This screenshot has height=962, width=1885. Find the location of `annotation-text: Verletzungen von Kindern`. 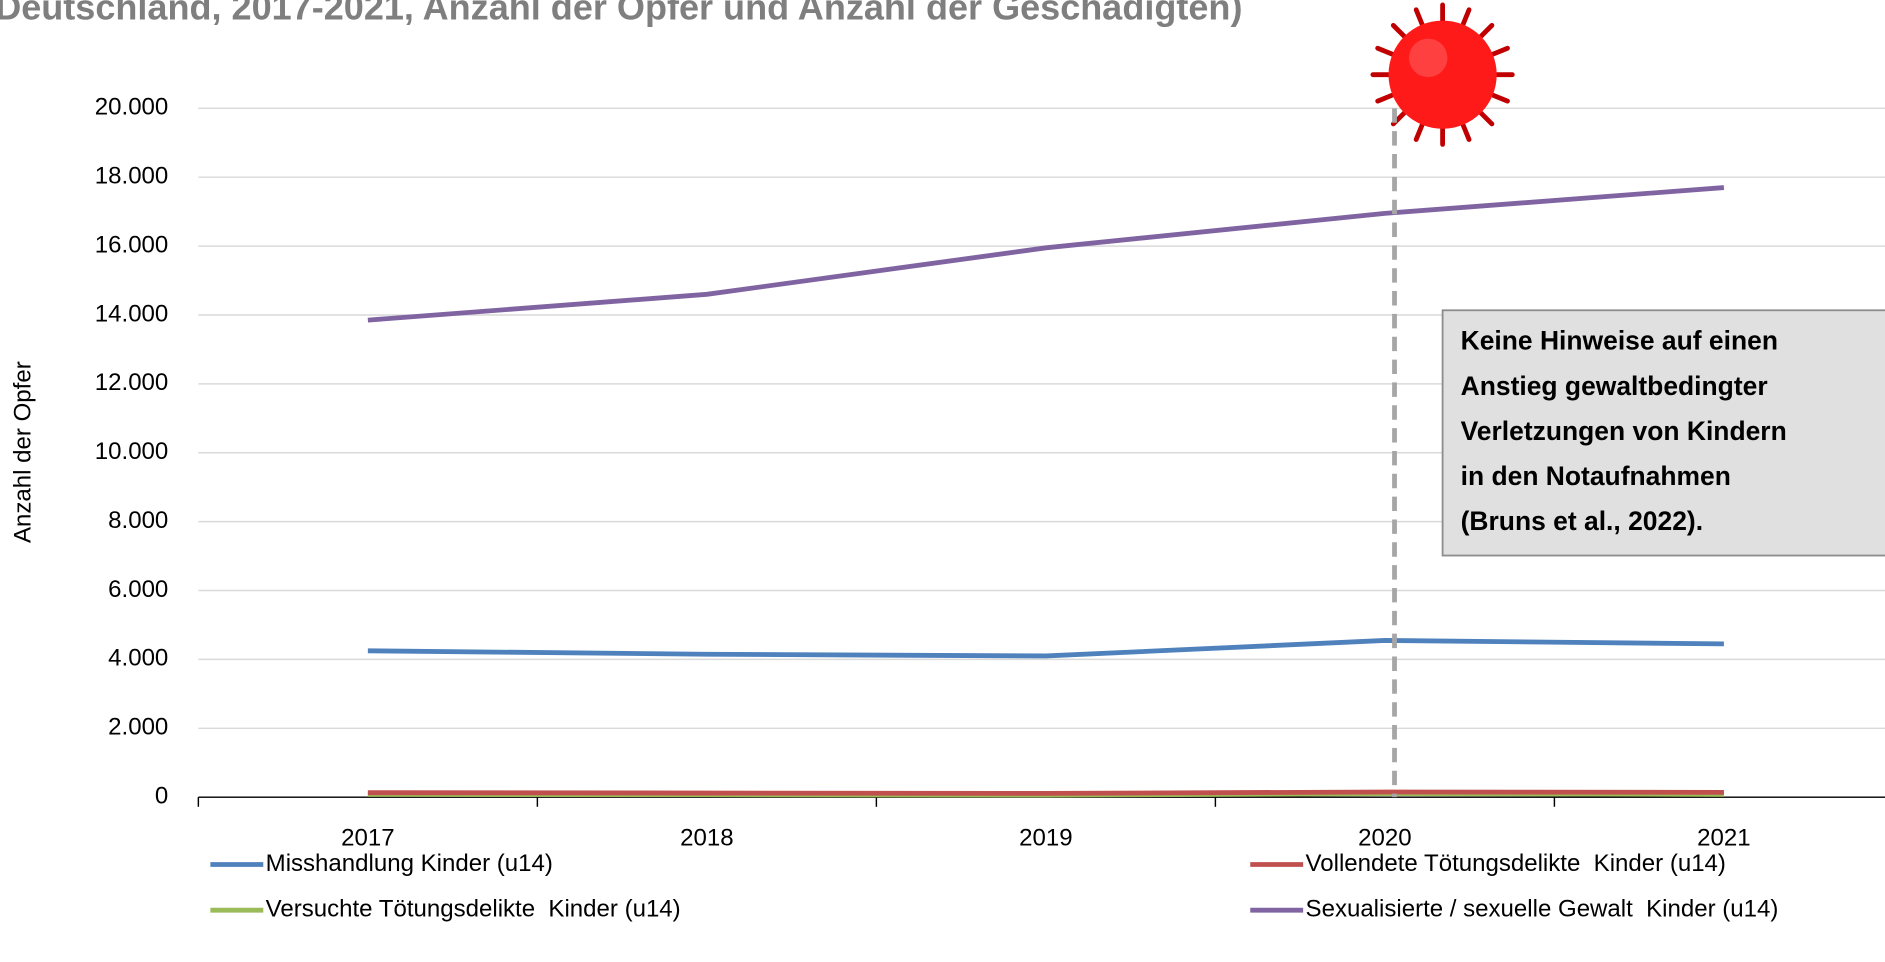

annotation-text: Verletzungen von Kindern is located at coordinates (1624, 431).